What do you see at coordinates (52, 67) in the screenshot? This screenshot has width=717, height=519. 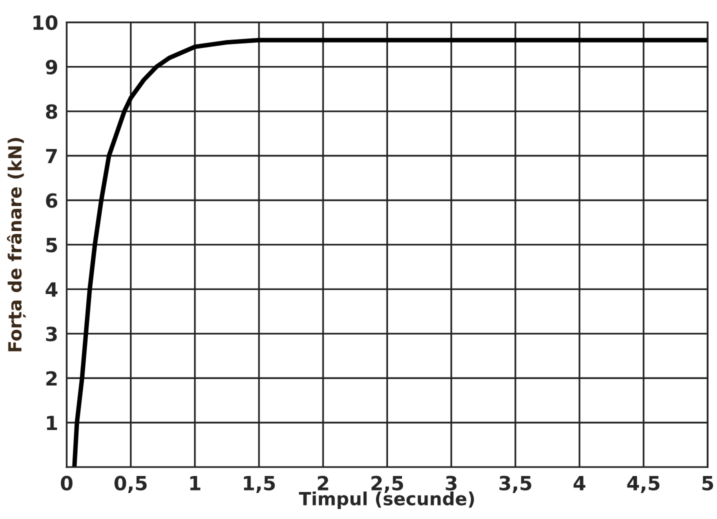 I see `y-tick-label: 9` at bounding box center [52, 67].